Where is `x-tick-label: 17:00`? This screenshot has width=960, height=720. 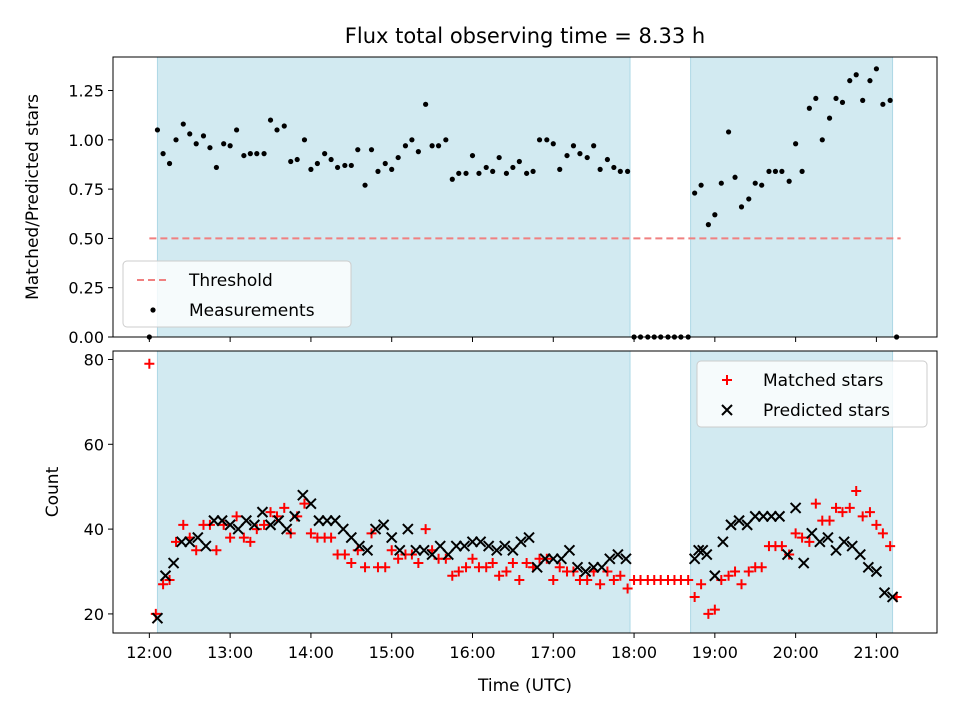 x-tick-label: 17:00 is located at coordinates (553, 652).